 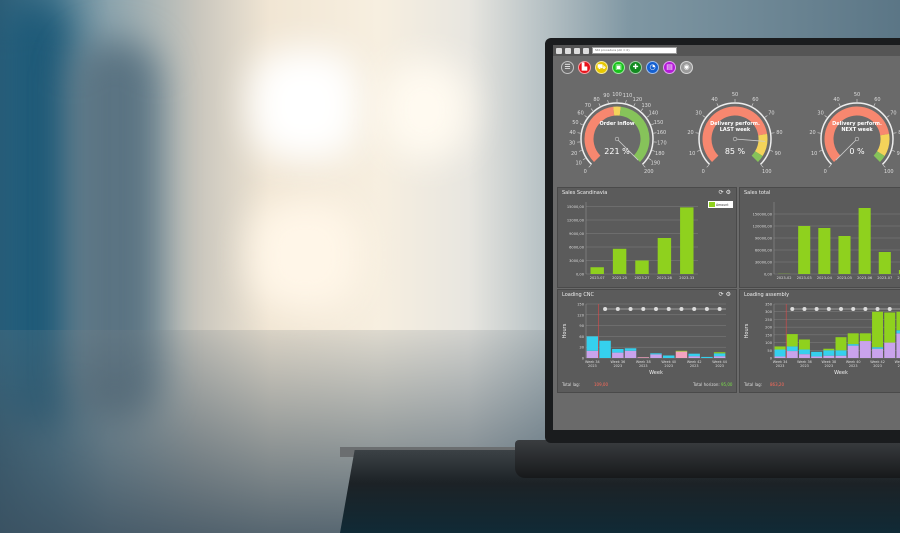 What do you see at coordinates (865, 278) in the screenshot?
I see `x-tick-label: 2023-06` at bounding box center [865, 278].